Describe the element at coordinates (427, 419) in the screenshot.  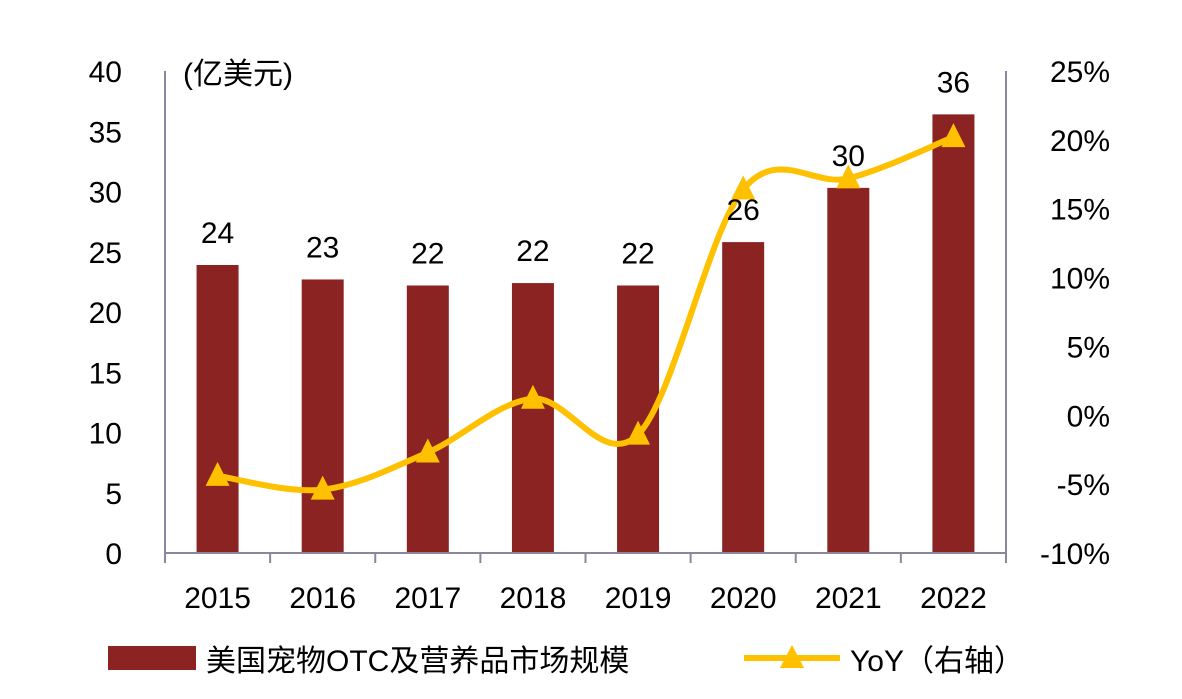
I see `bar-2017` at that location.